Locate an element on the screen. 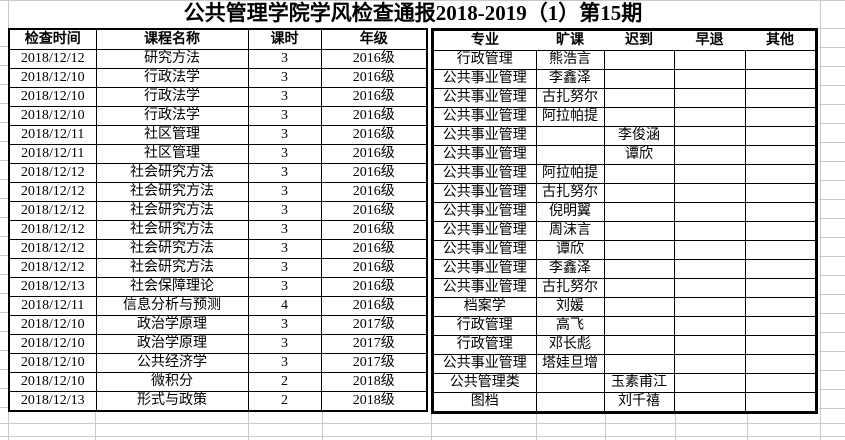 The width and height of the screenshot is (845, 440). cell-course-name: 公共经济学 is located at coordinates (172, 363).